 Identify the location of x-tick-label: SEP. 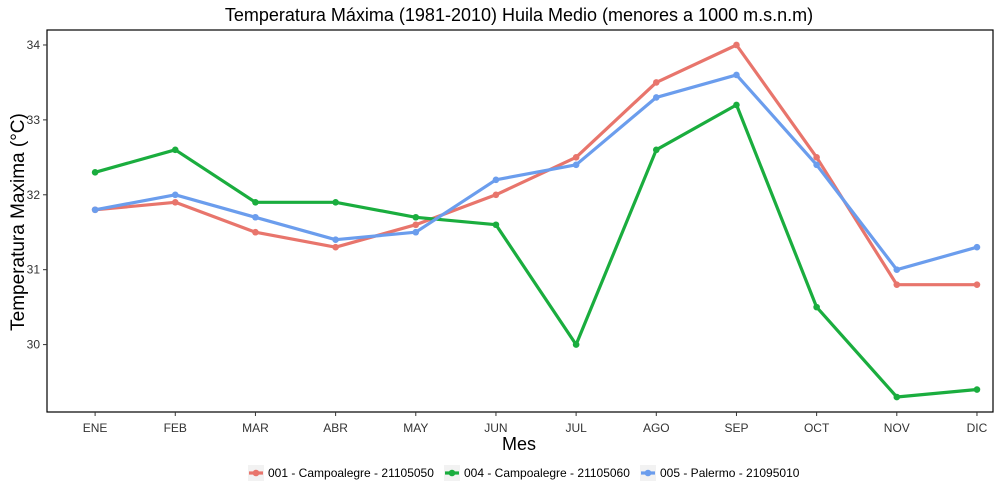
(736, 428).